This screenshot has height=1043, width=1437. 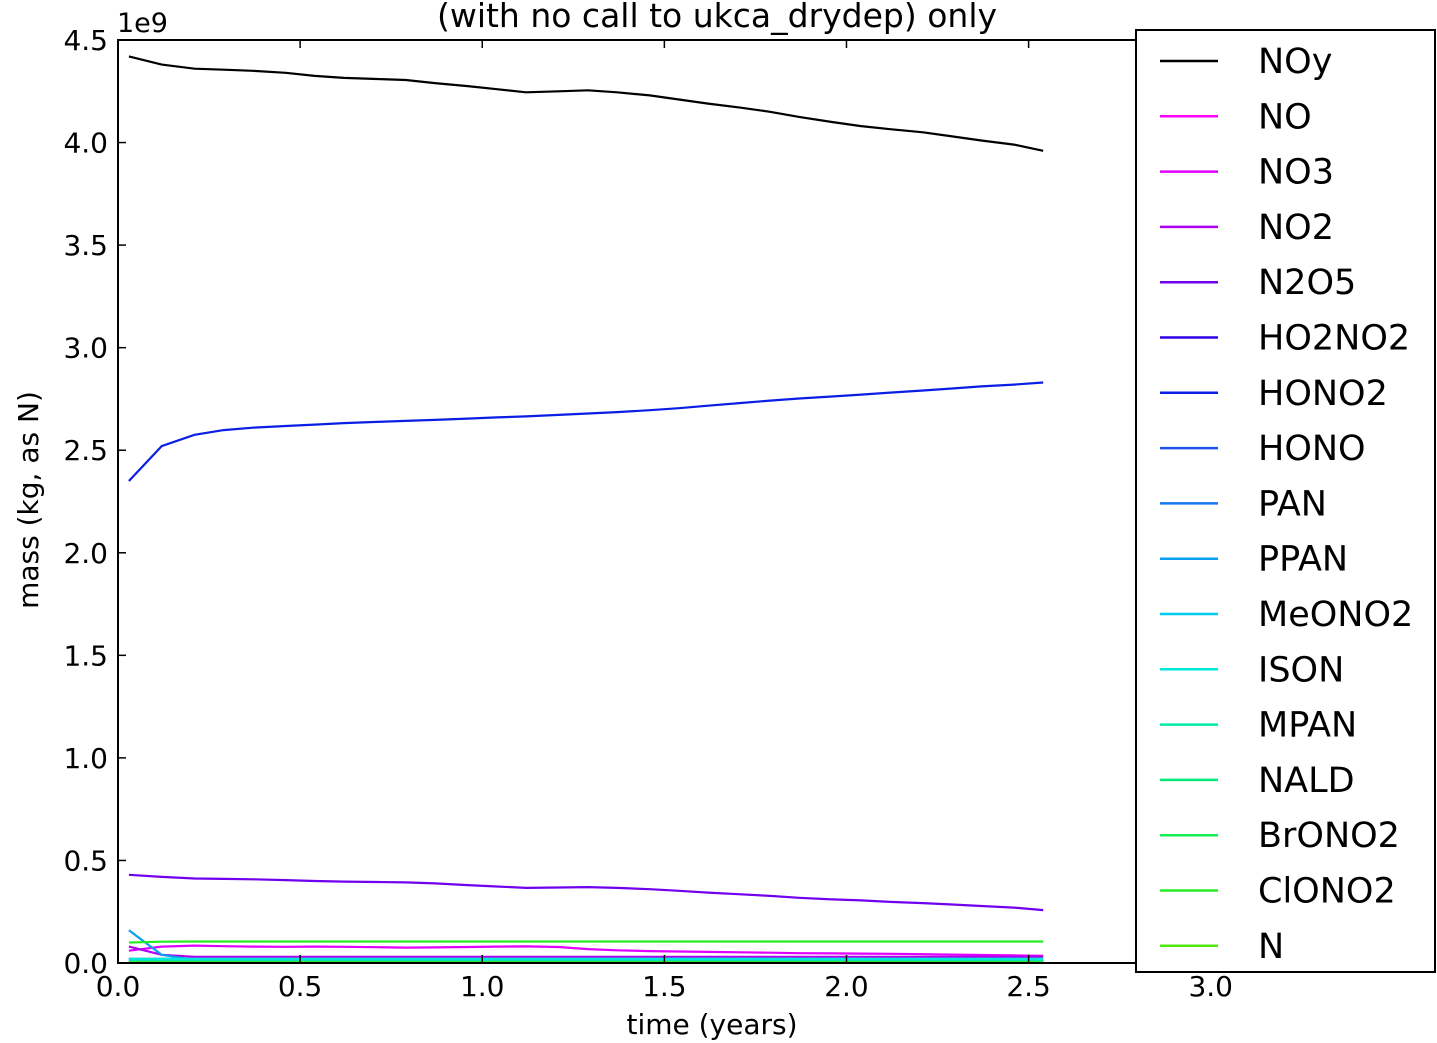 I want to click on legend-label-10: MeONO2, so click(x=1335, y=615).